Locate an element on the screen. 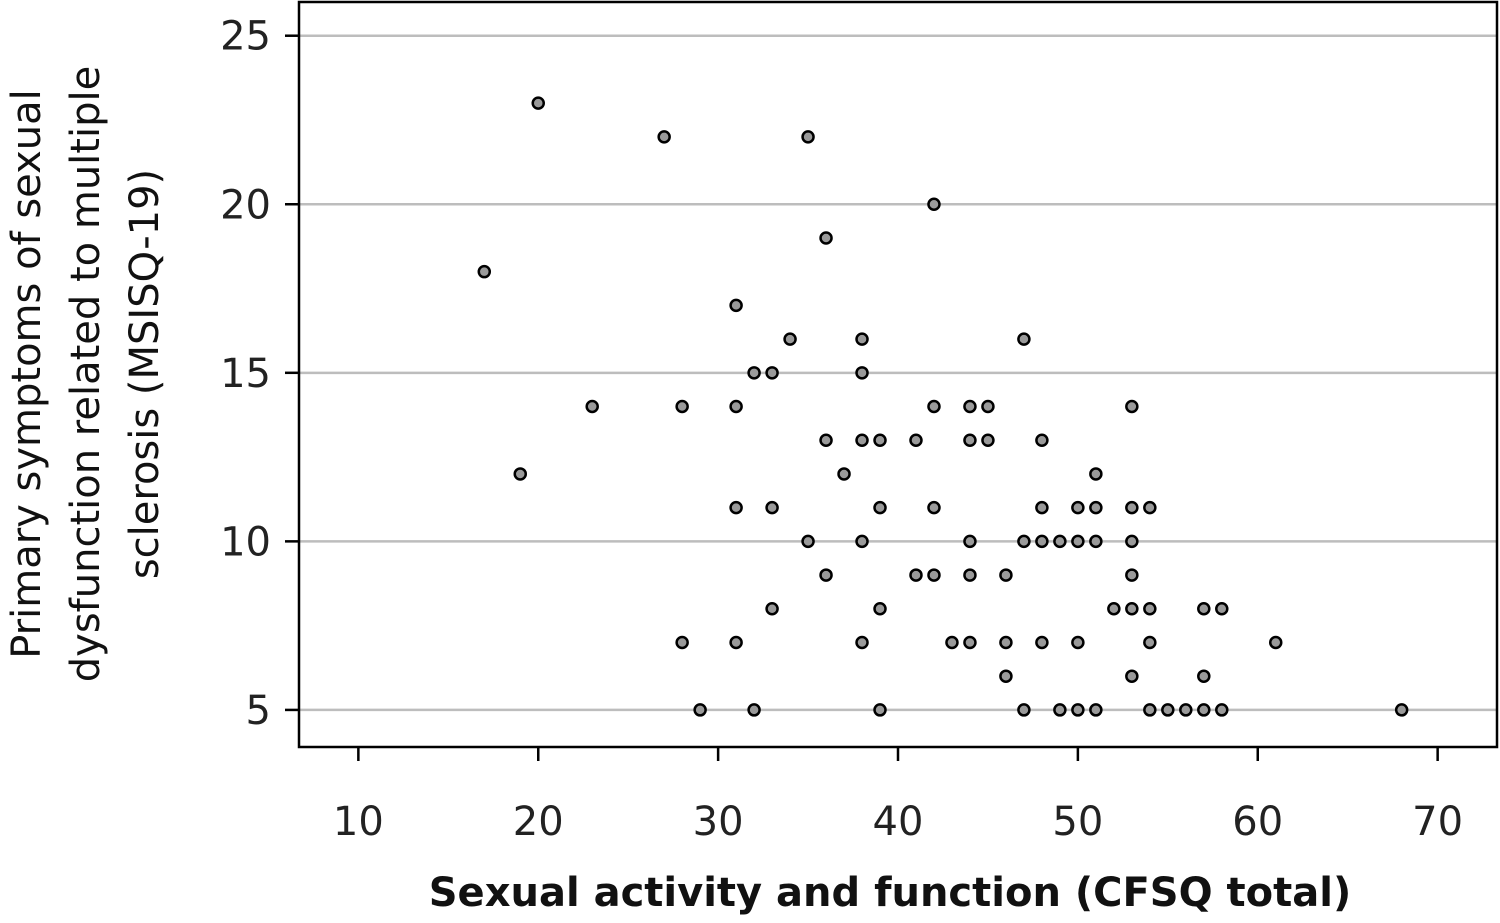  y-tick-label-15: 15 is located at coordinates (245, 374).